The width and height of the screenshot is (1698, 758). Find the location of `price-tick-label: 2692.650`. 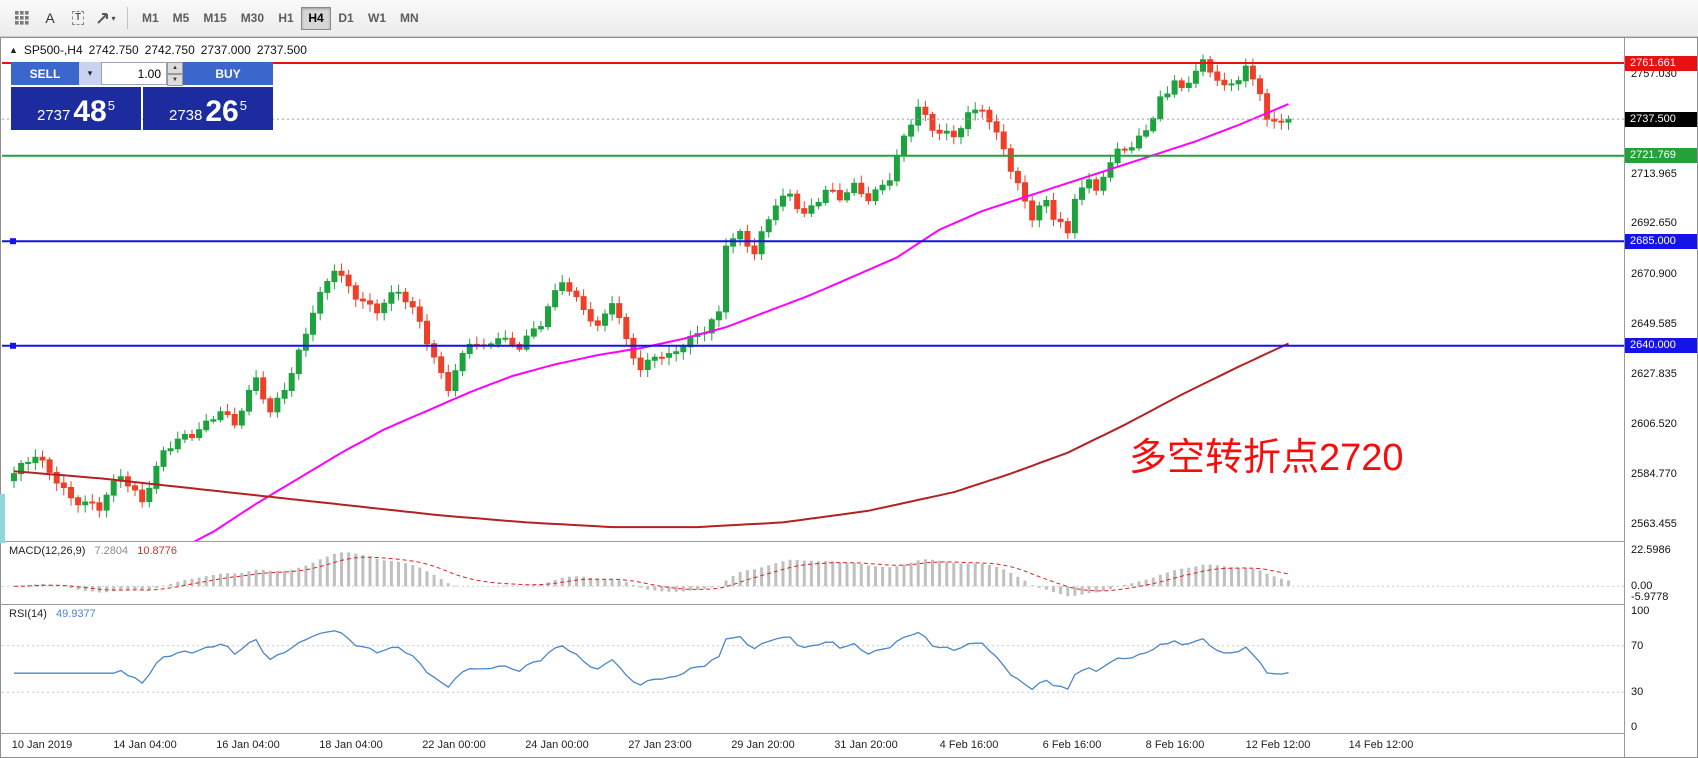

price-tick-label: 2692.650 is located at coordinates (1654, 223).